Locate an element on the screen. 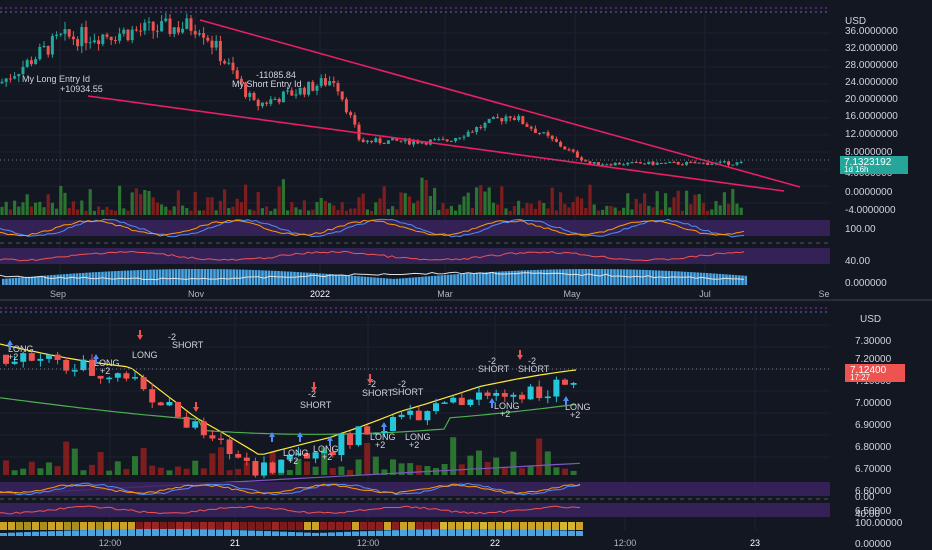  signal-minus2-label: -2 is located at coordinates (402, 384).